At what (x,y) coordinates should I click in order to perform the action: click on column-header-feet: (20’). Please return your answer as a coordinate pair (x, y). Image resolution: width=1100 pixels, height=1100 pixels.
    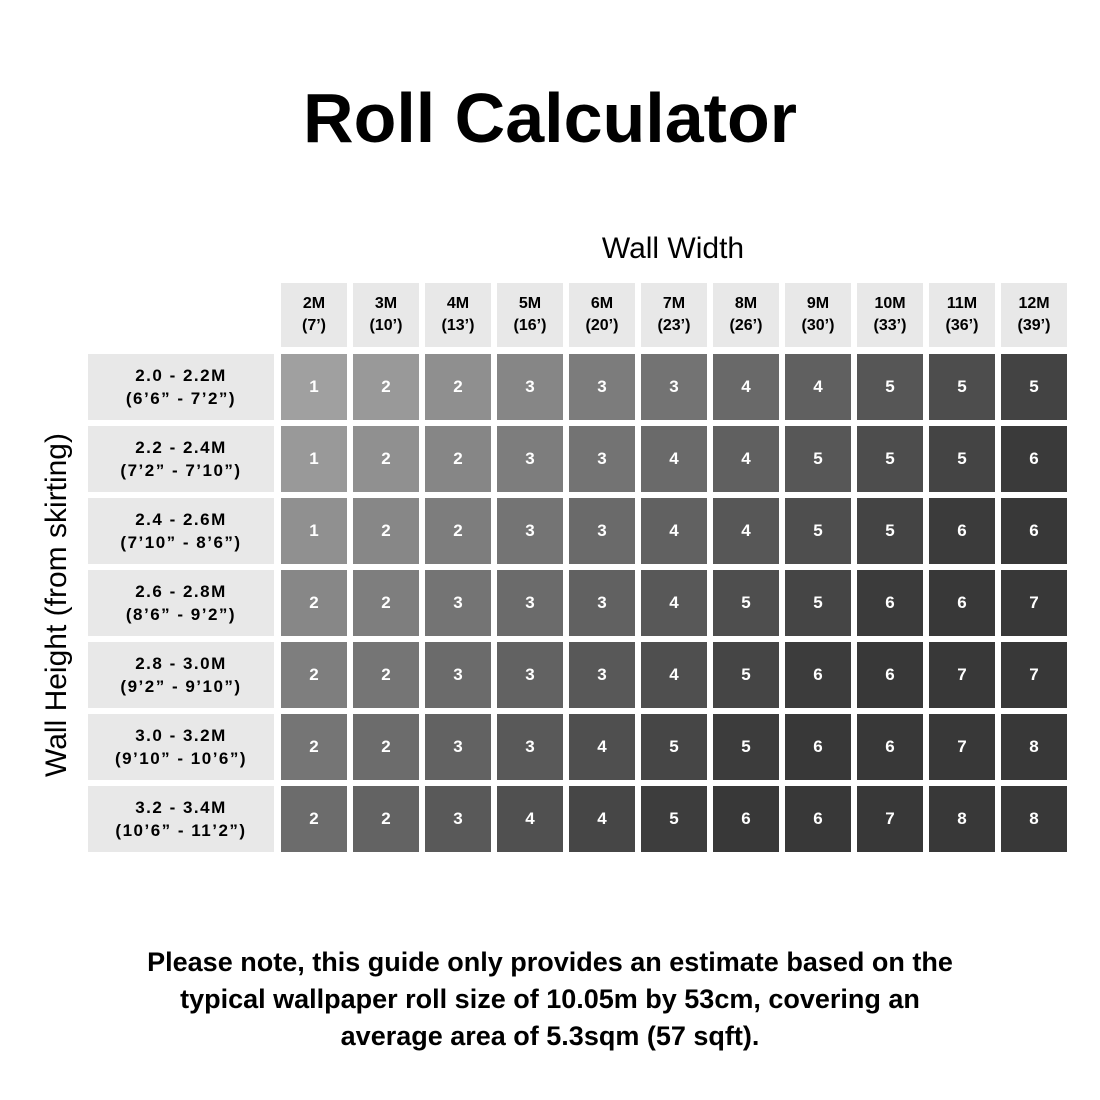
    Looking at the image, I should click on (602, 325).